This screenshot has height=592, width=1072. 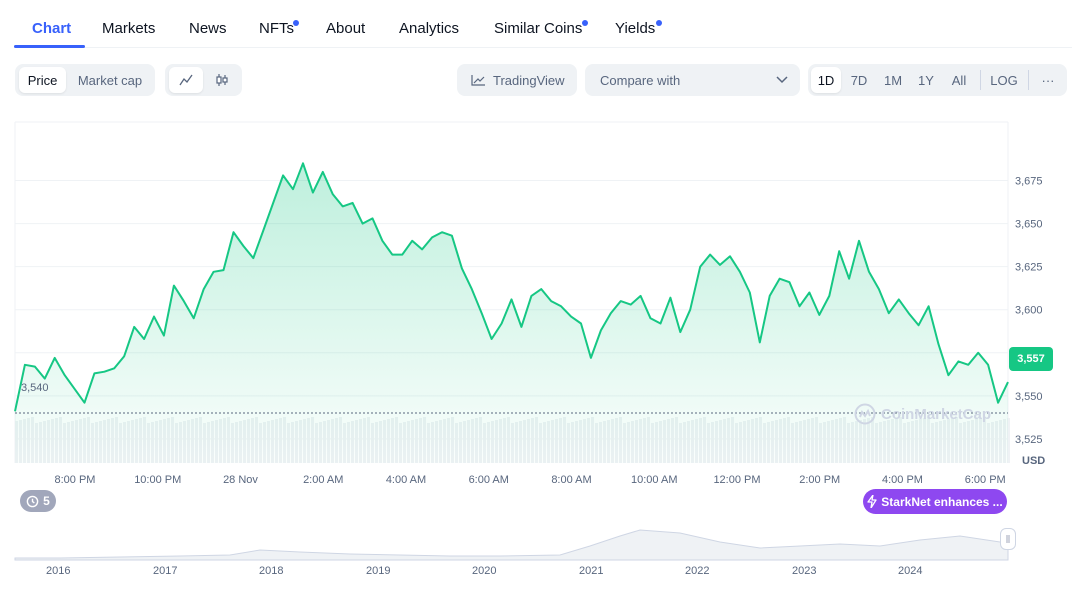 I want to click on compare-with-label: Compare with, so click(x=640, y=80).